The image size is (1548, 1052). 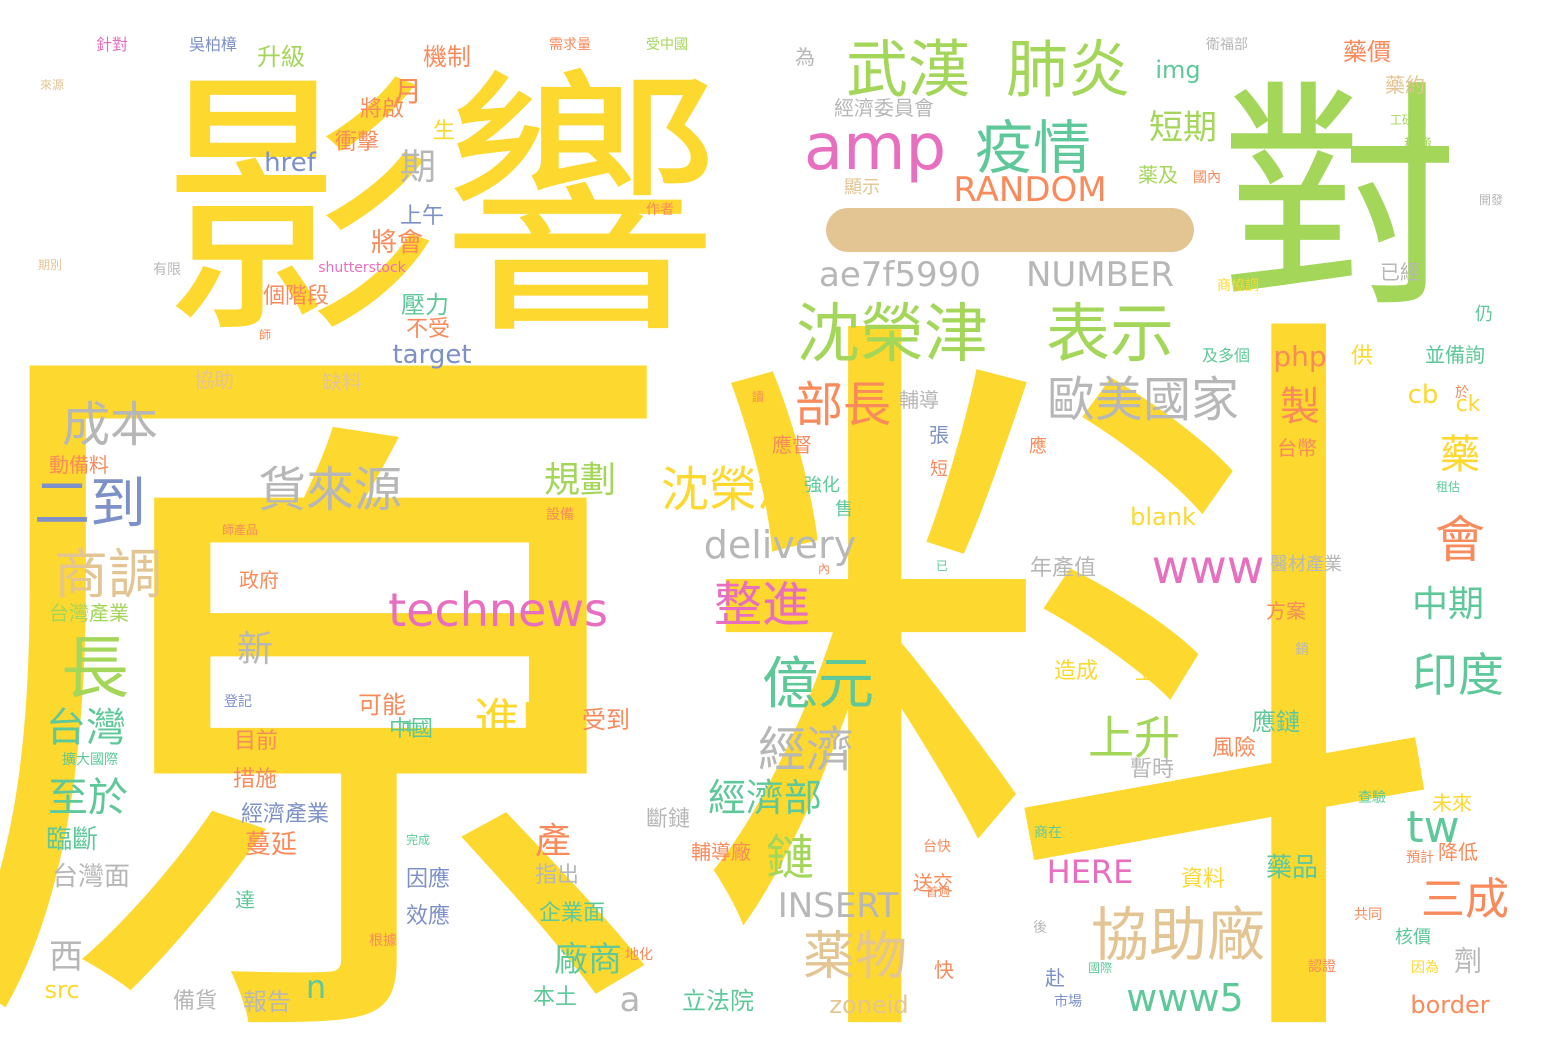 I want to click on word-10: ae7f5990, so click(x=900, y=275).